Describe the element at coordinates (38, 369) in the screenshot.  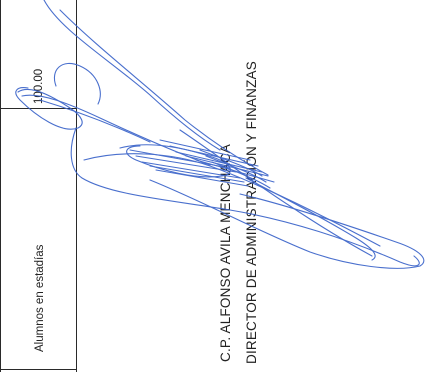
I see `table-bottom-border` at that location.